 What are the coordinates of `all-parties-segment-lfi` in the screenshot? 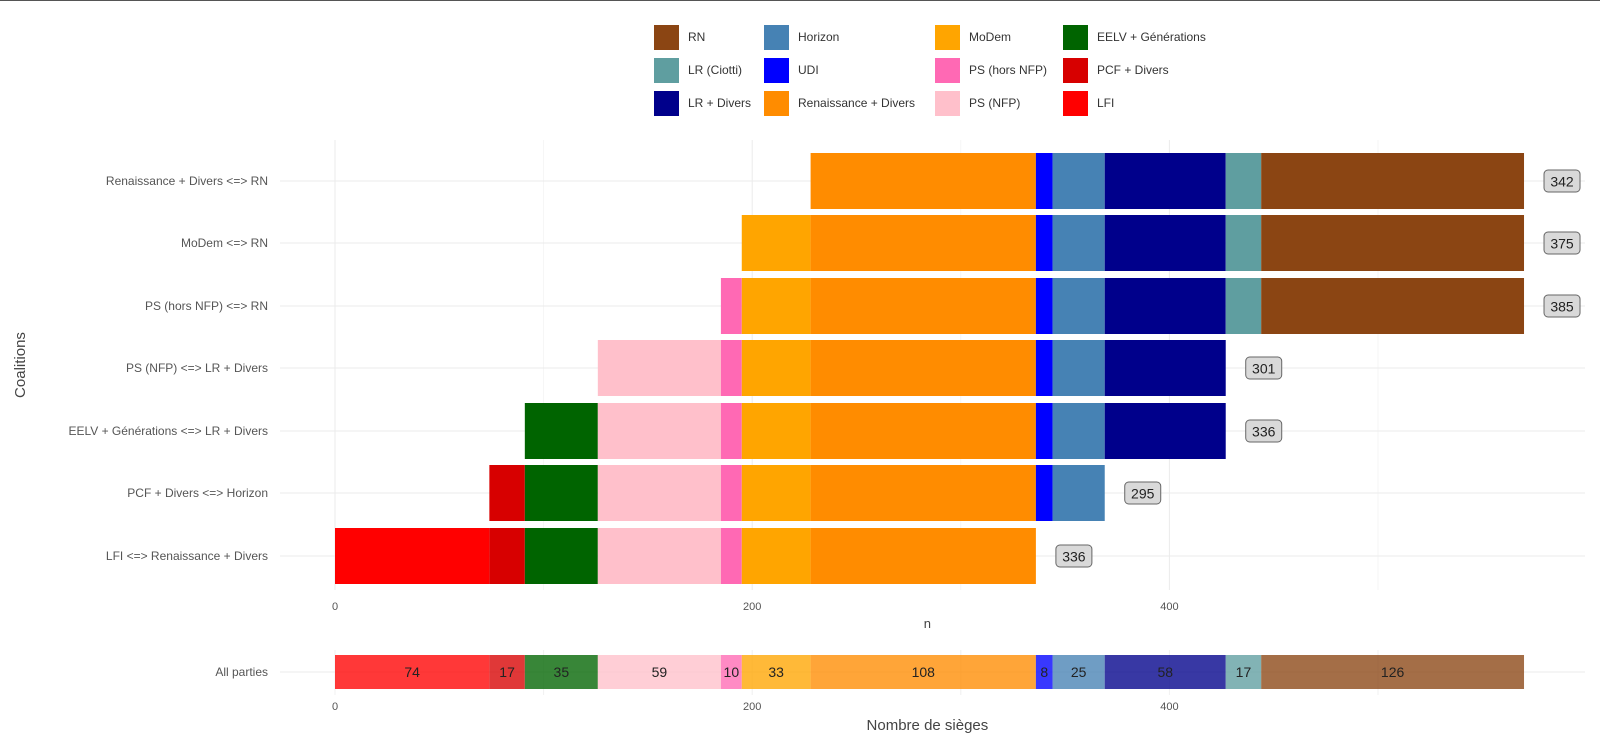 It's located at (412, 672).